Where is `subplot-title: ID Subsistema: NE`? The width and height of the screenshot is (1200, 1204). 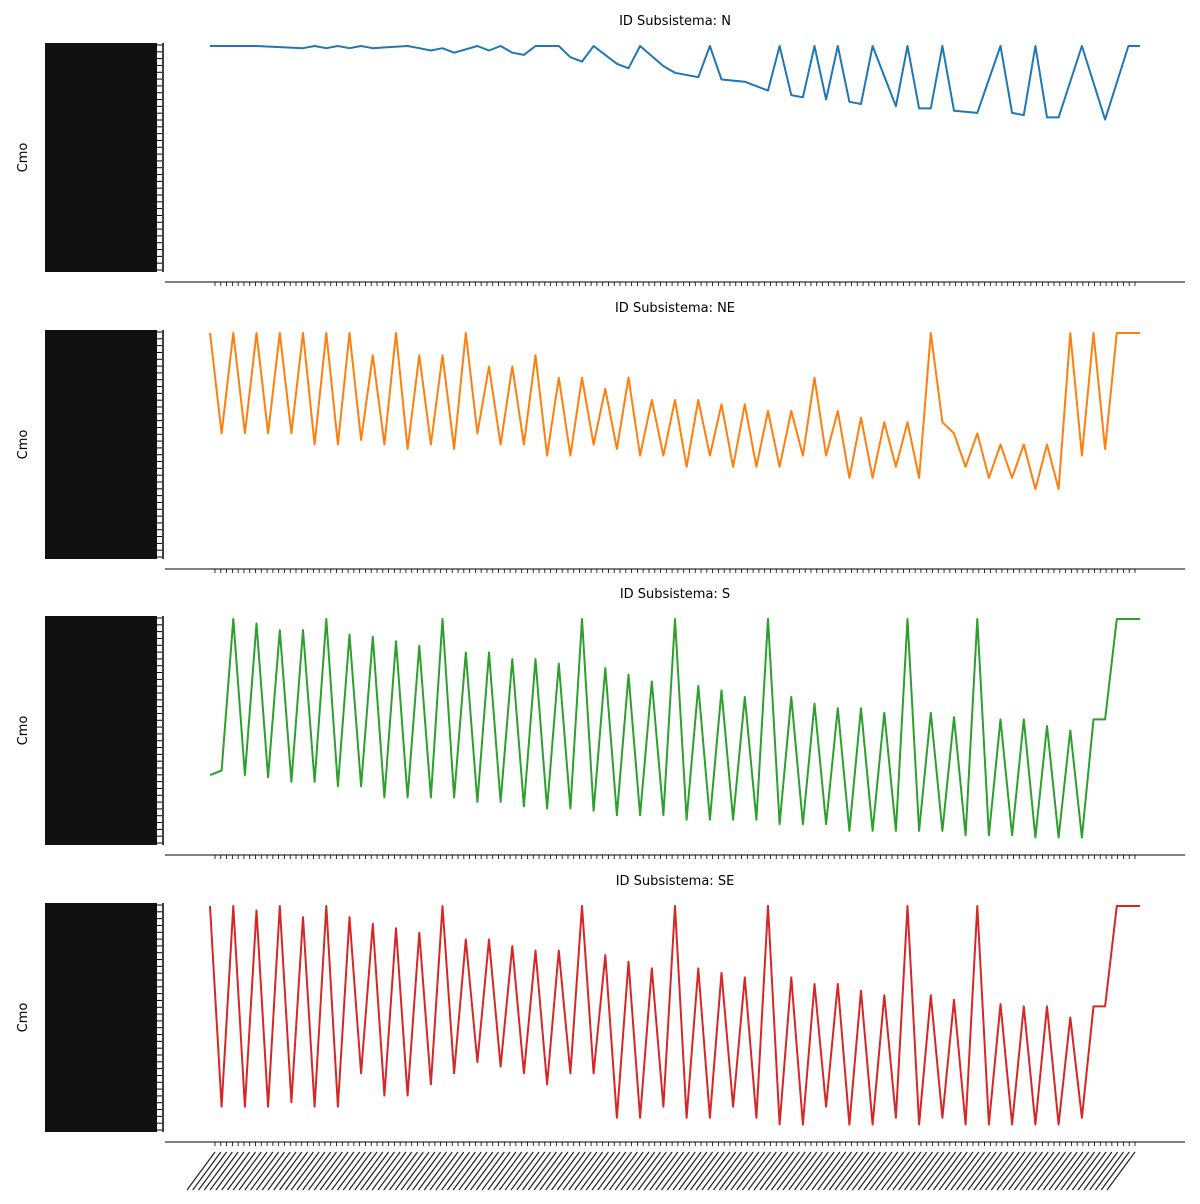 subplot-title: ID Subsistema: NE is located at coordinates (675, 308).